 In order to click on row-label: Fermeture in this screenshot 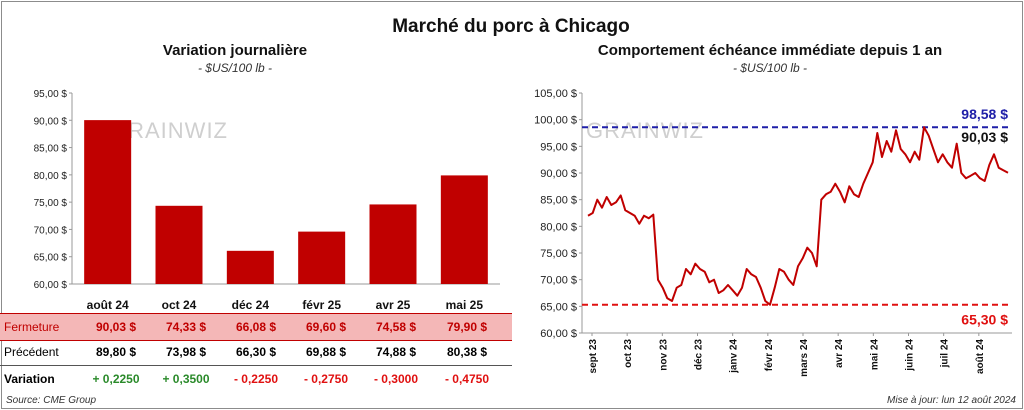, I will do `click(32, 327)`.